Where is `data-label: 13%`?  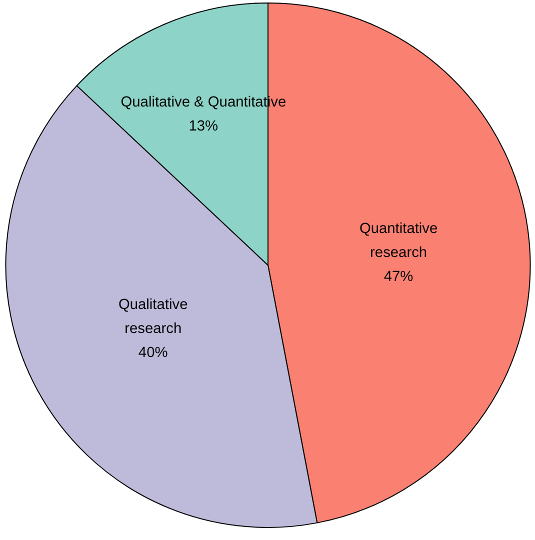
data-label: 13% is located at coordinates (203, 126).